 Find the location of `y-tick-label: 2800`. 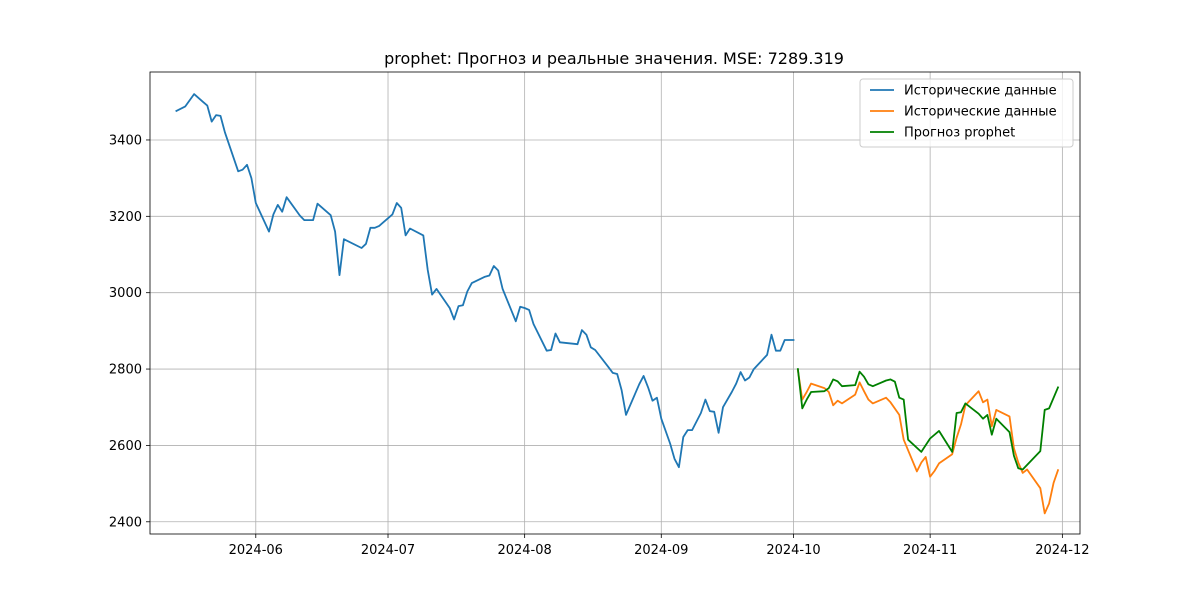

y-tick-label: 2800 is located at coordinates (125, 370).